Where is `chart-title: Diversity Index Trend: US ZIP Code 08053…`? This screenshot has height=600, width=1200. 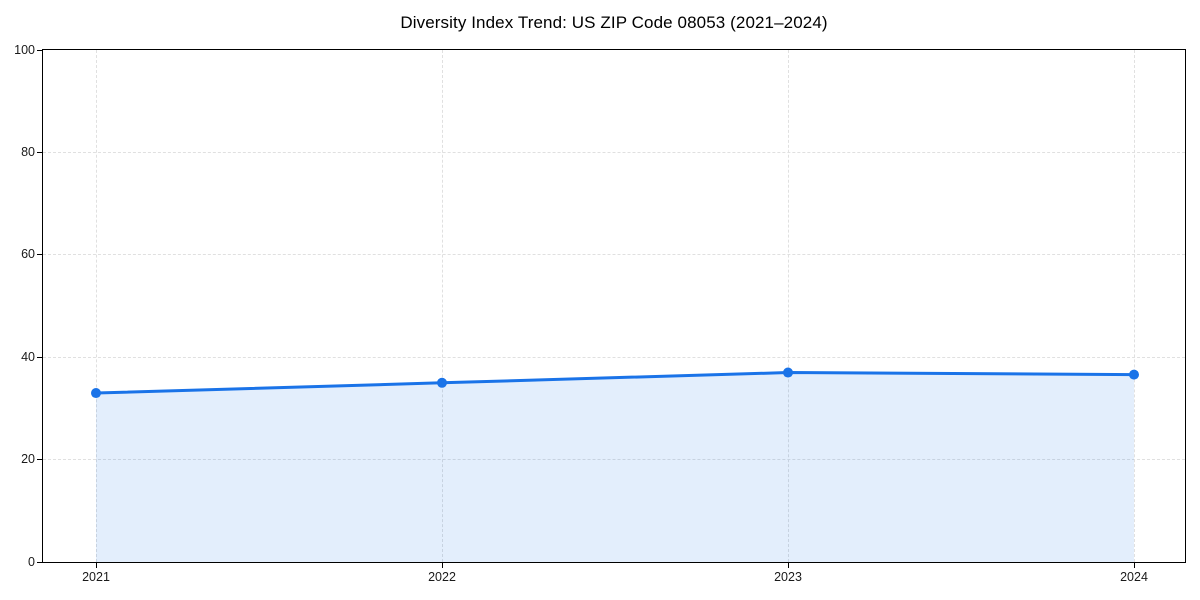 chart-title: Diversity Index Trend: US ZIP Code 08053… is located at coordinates (614, 22).